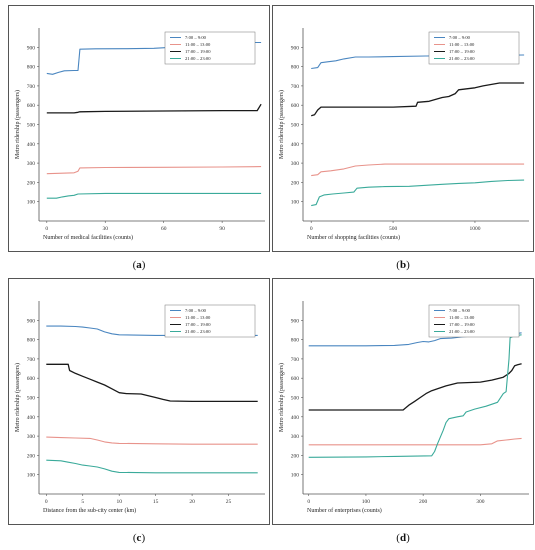 The image size is (535, 550). I want to click on x-axis-label: Number of enterprises (counts), so click(344, 510).